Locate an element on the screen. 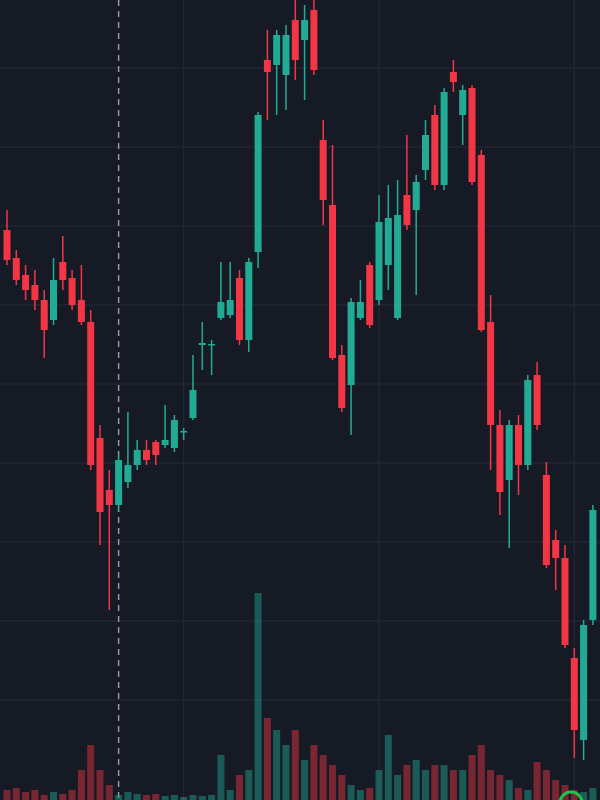 This screenshot has width=600, height=800. indicator-ring is located at coordinates (571, 795).